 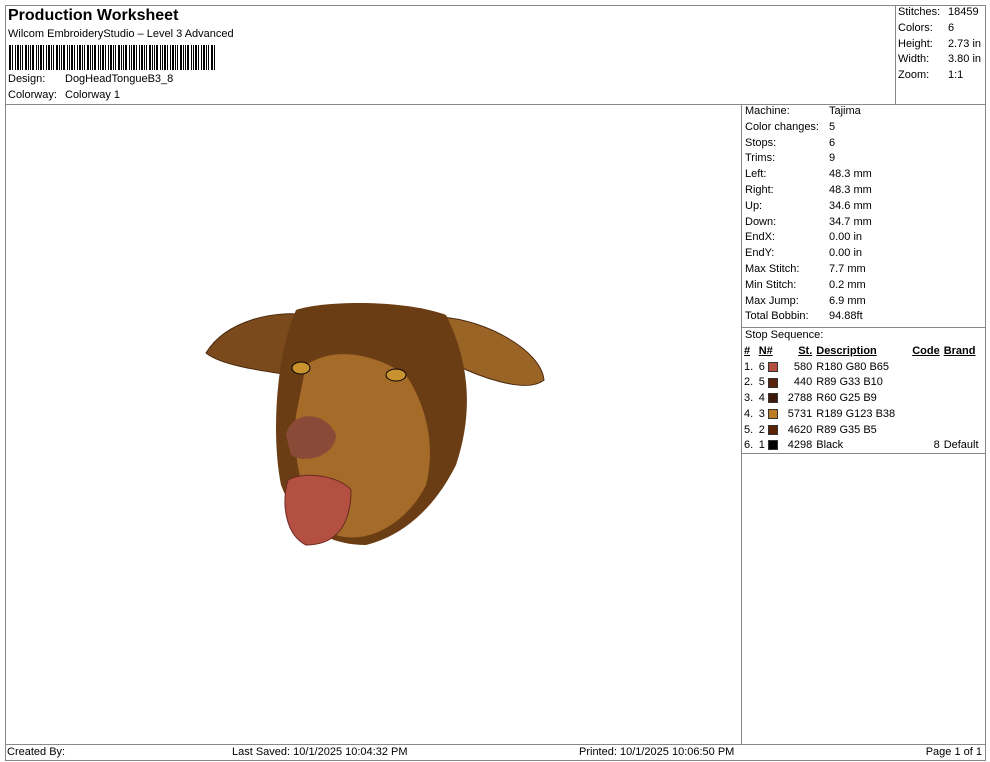 I want to click on detail-row: Color changes: 5, so click(x=864, y=128).